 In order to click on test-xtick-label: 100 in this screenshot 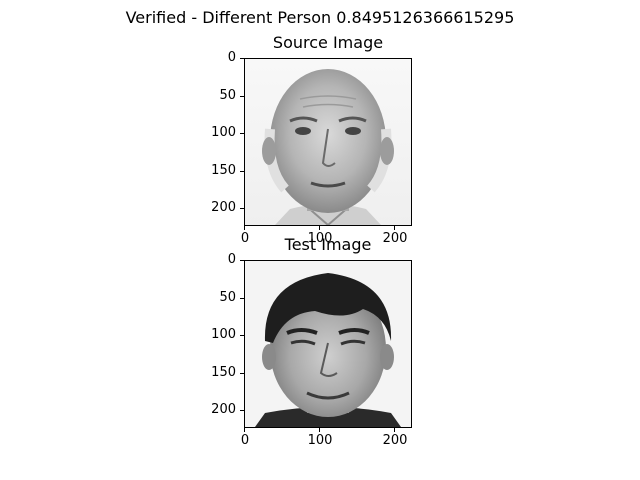, I will do `click(320, 440)`.